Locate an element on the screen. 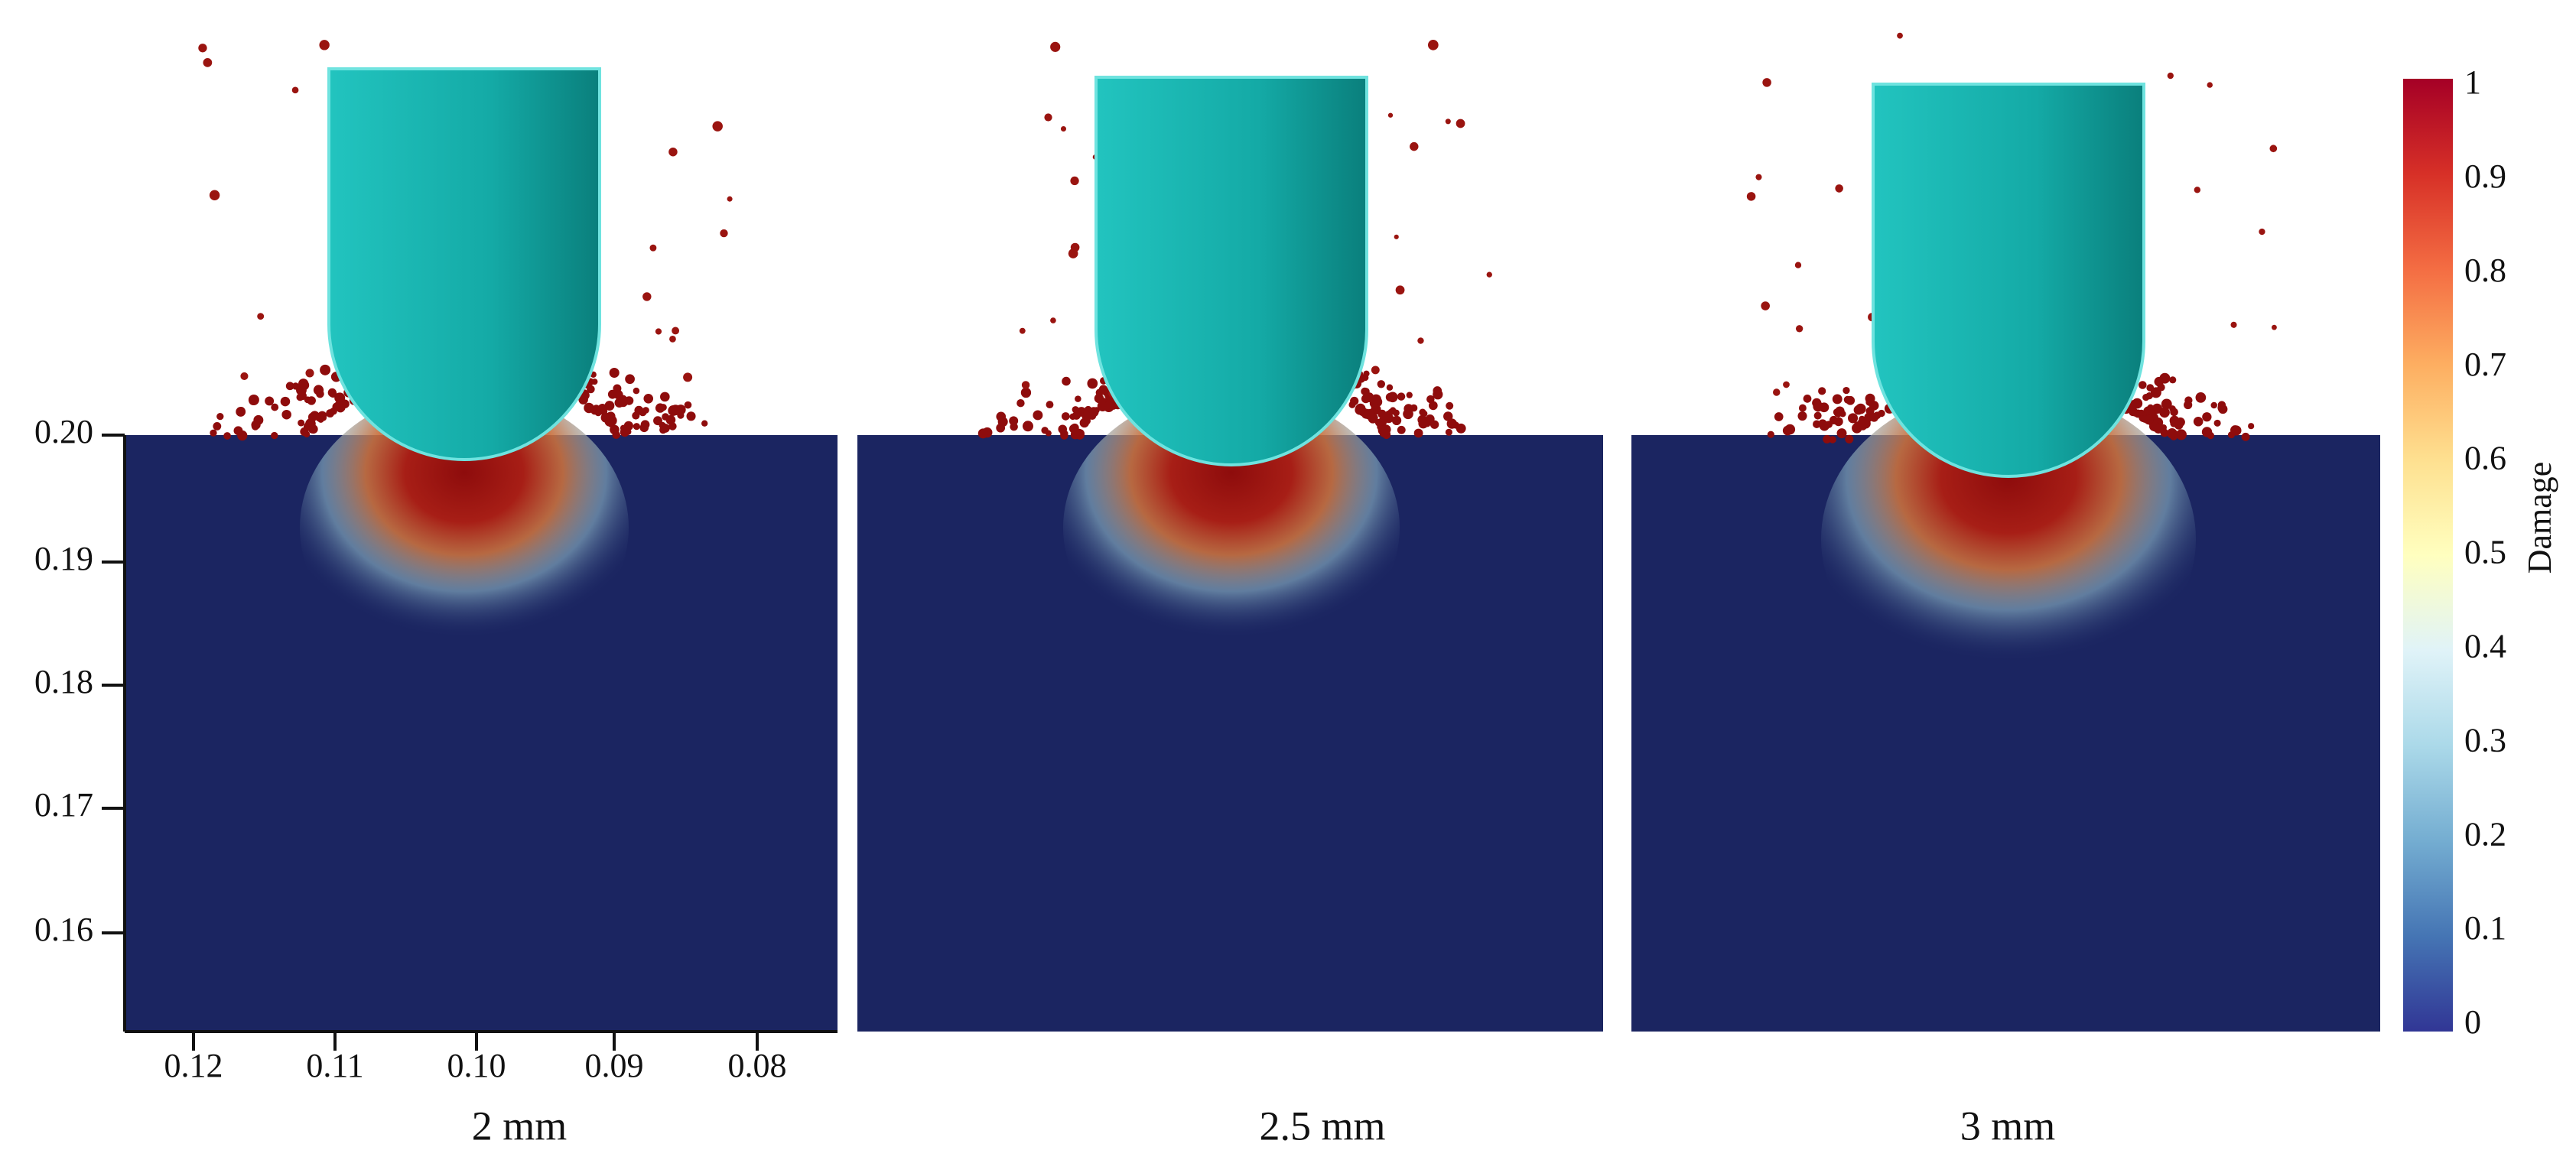 The image size is (2576, 1160). panel-label: 2.5 mm is located at coordinates (1322, 1126).